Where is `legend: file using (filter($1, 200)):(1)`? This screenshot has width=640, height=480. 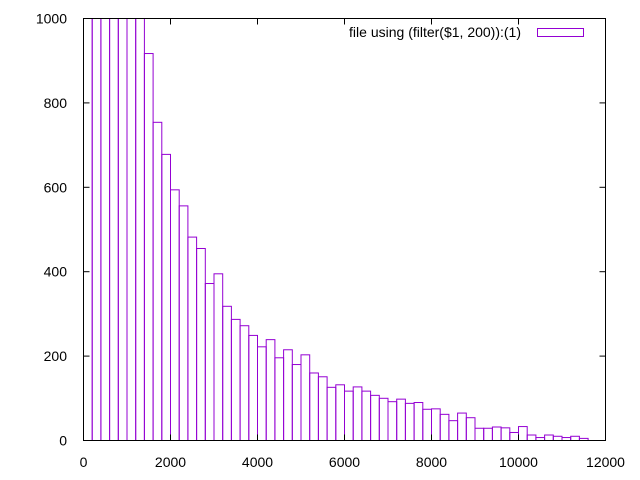
legend: file using (filter($1, 200)):(1) is located at coordinates (466, 32).